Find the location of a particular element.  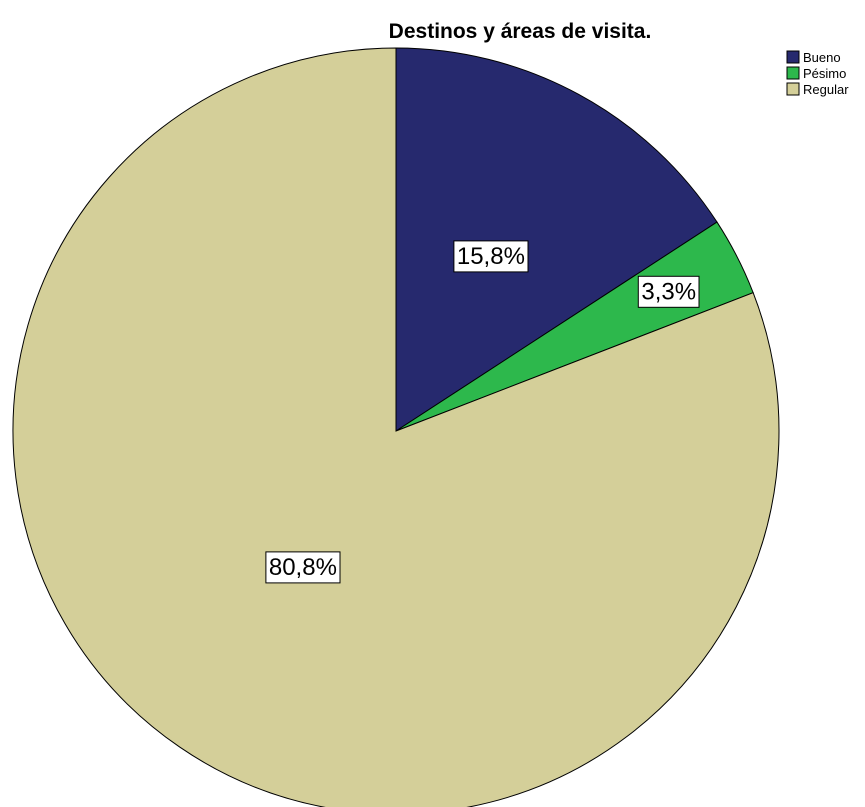

data-label-1: 3,3% is located at coordinates (668, 291).